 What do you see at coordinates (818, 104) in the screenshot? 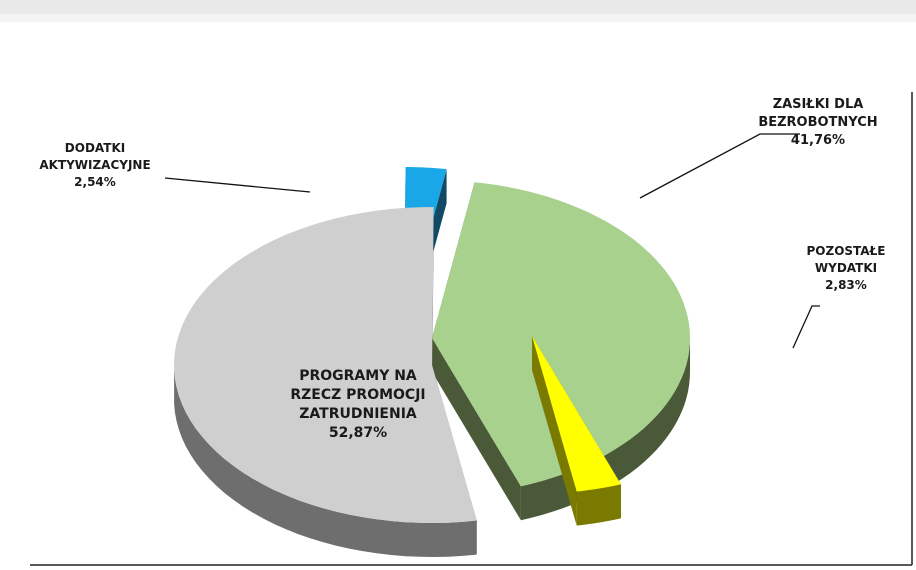
I see `slice-name-label: ZASIŁKI DLA` at bounding box center [818, 104].